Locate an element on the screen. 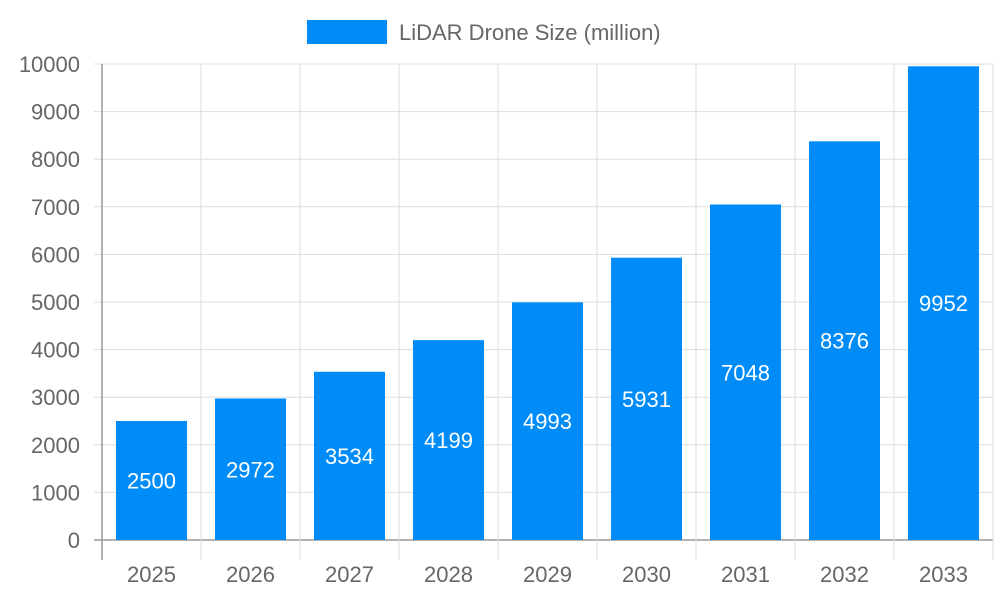 The width and height of the screenshot is (1000, 600). x-tick-label: 2033 is located at coordinates (943, 574).